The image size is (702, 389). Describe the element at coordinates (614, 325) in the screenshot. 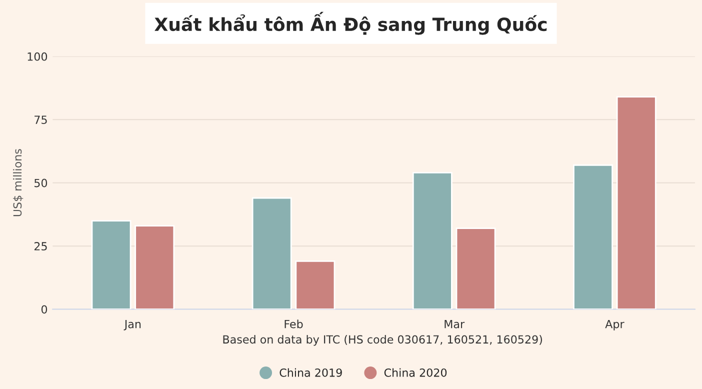

I see `x-tick-label: Apr` at that location.